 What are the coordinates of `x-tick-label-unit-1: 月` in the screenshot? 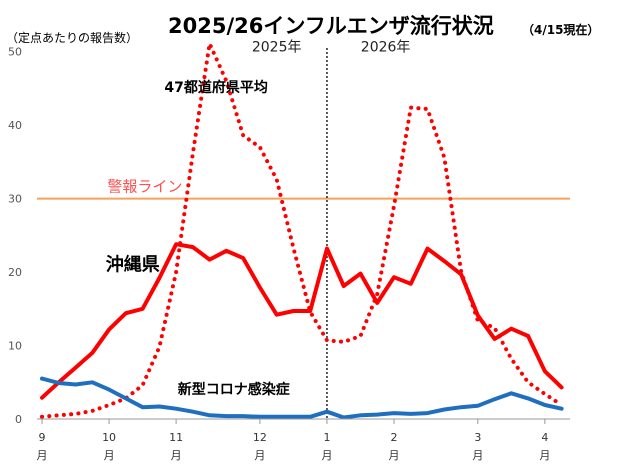 It's located at (326, 455).